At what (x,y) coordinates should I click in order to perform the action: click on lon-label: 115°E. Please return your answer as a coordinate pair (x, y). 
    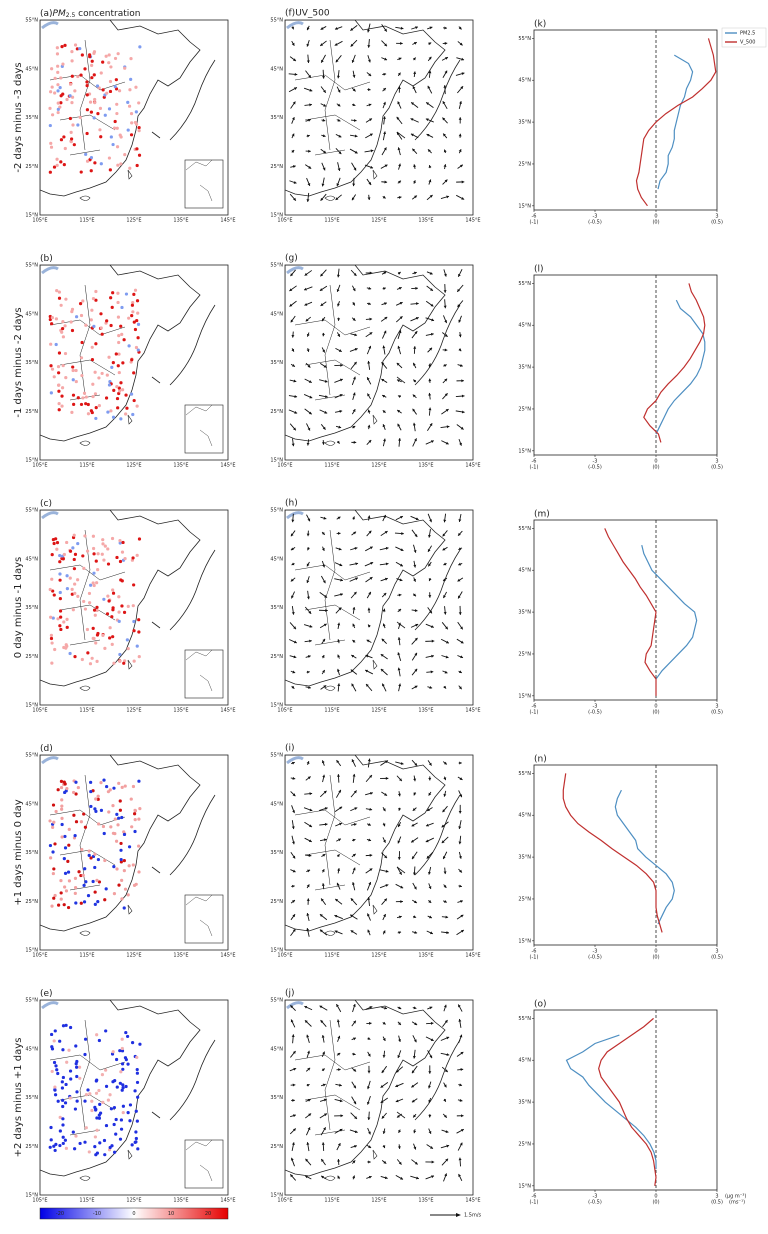
    Looking at the image, I should click on (86, 466).